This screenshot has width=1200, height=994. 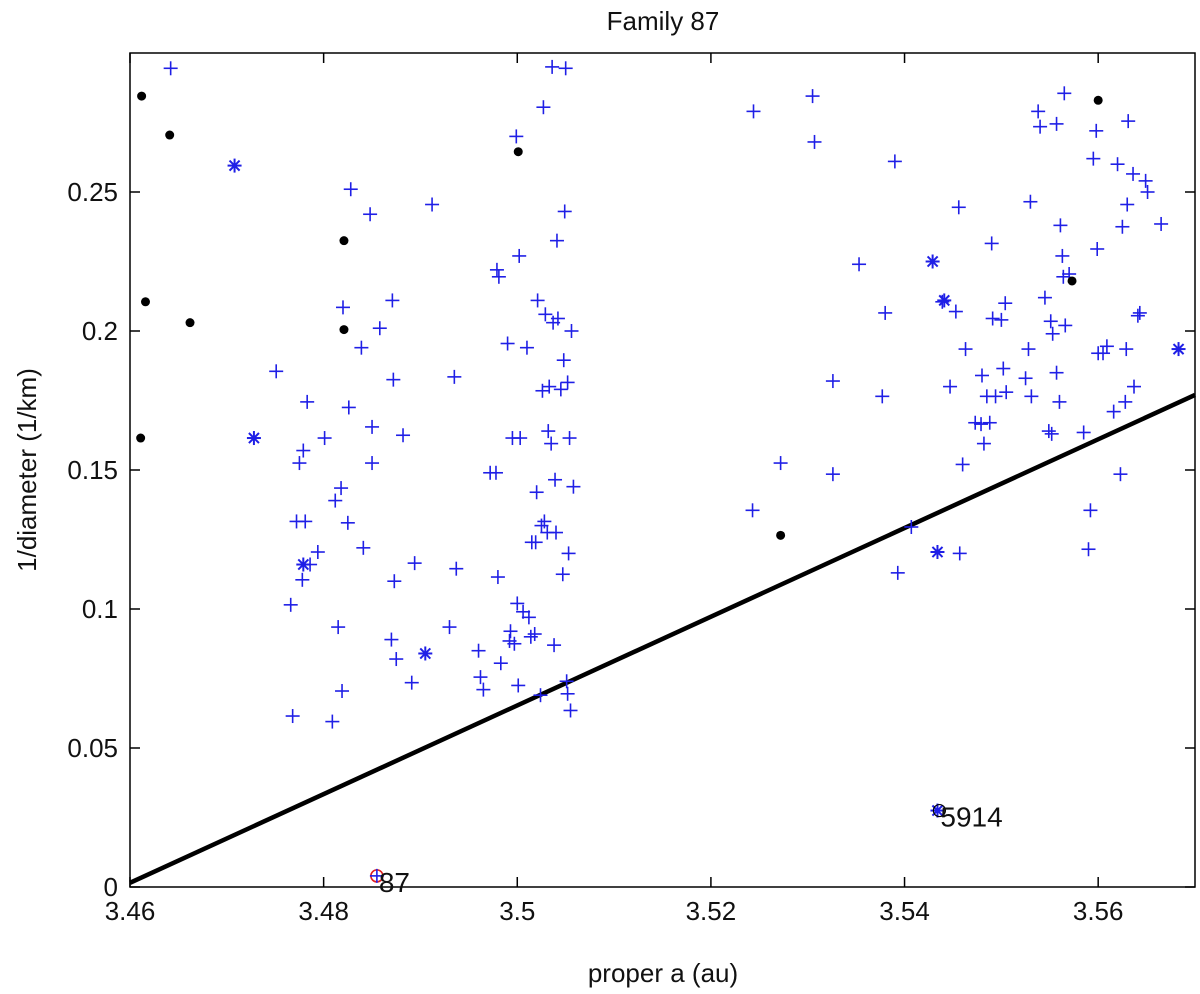 I want to click on x-tick-label: 3.48, so click(x=323, y=911).